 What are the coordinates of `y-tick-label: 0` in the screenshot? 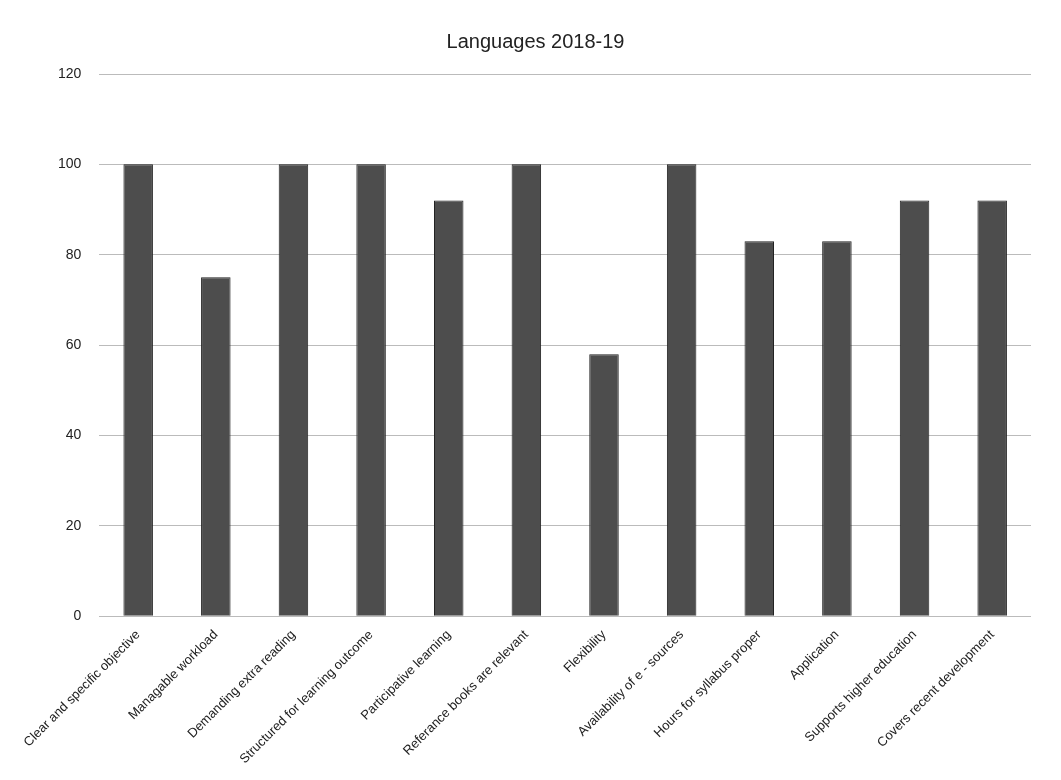 It's located at (77, 615).